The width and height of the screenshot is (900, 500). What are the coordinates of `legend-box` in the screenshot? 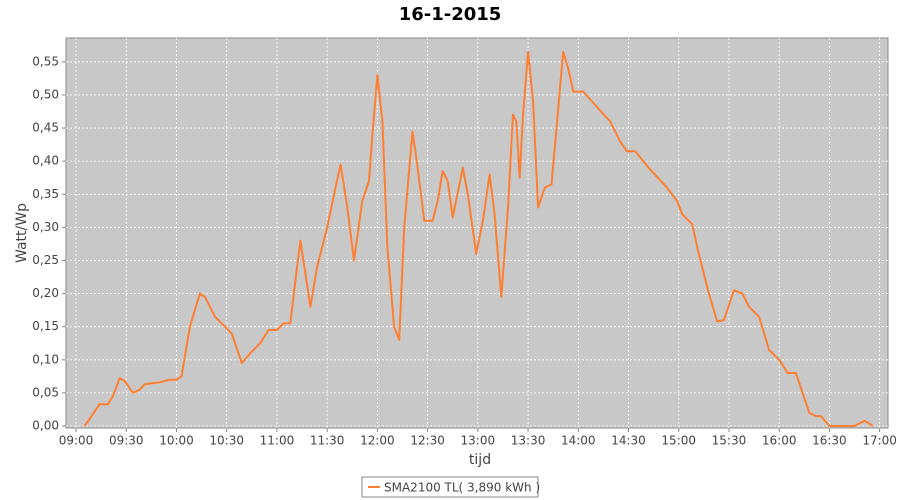 It's located at (450, 487).